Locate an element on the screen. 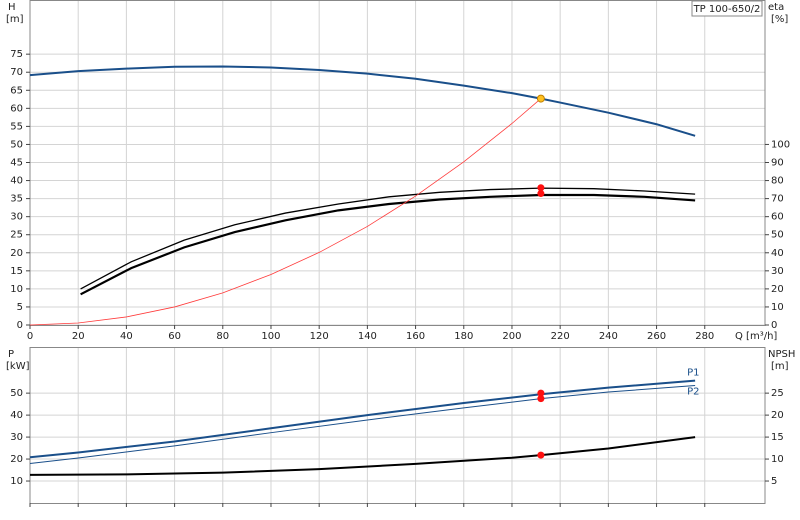 The width and height of the screenshot is (800, 520). x-tick-label: 260 is located at coordinates (656, 336).